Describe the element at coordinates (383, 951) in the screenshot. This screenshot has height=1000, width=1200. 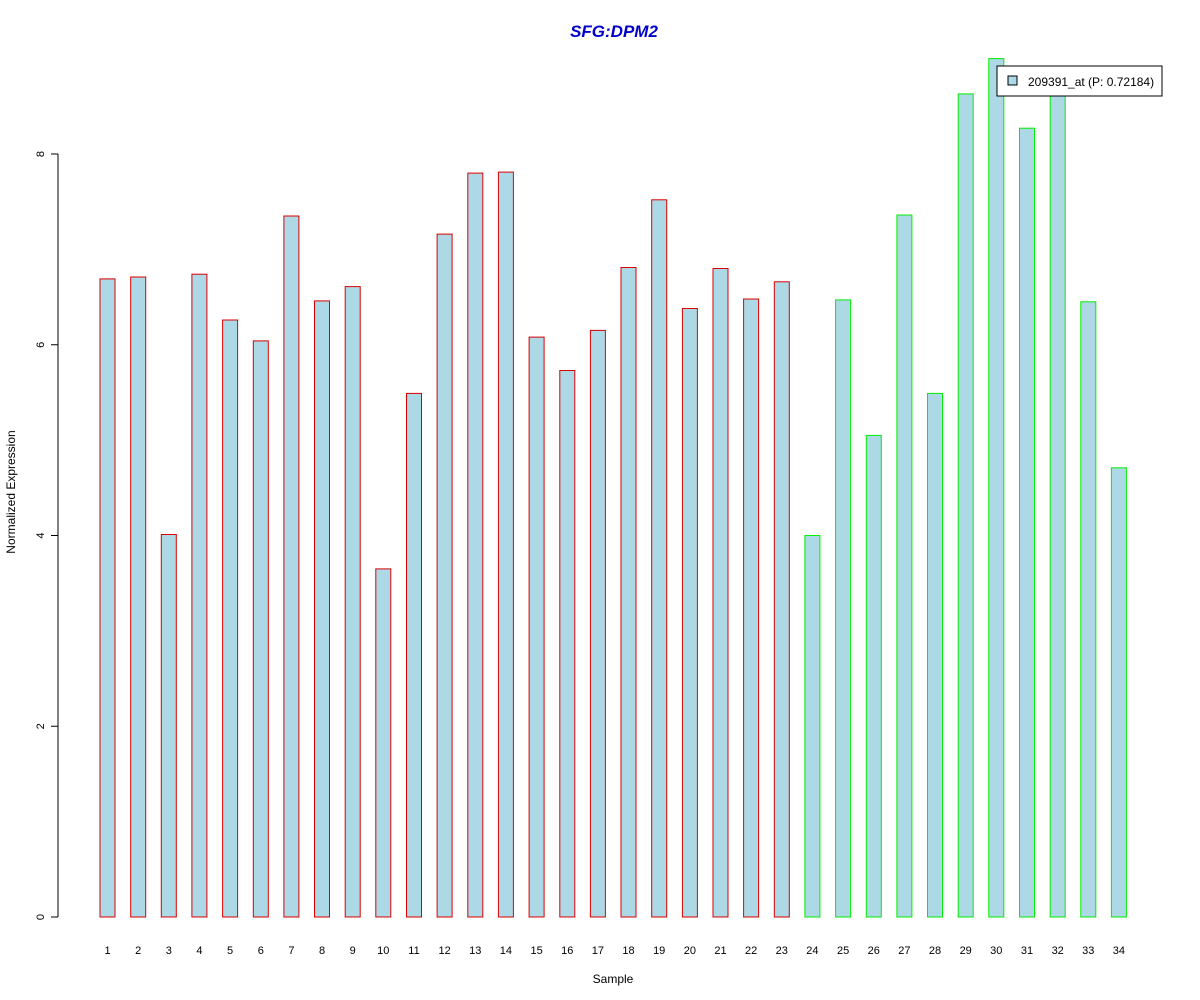
I see `x-tick-label: 10` at that location.